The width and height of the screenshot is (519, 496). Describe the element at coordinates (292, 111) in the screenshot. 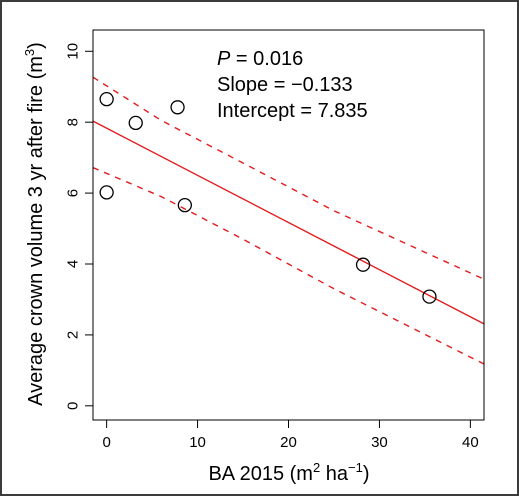

I see `annotation-intercept: Intercept = 7.835` at that location.